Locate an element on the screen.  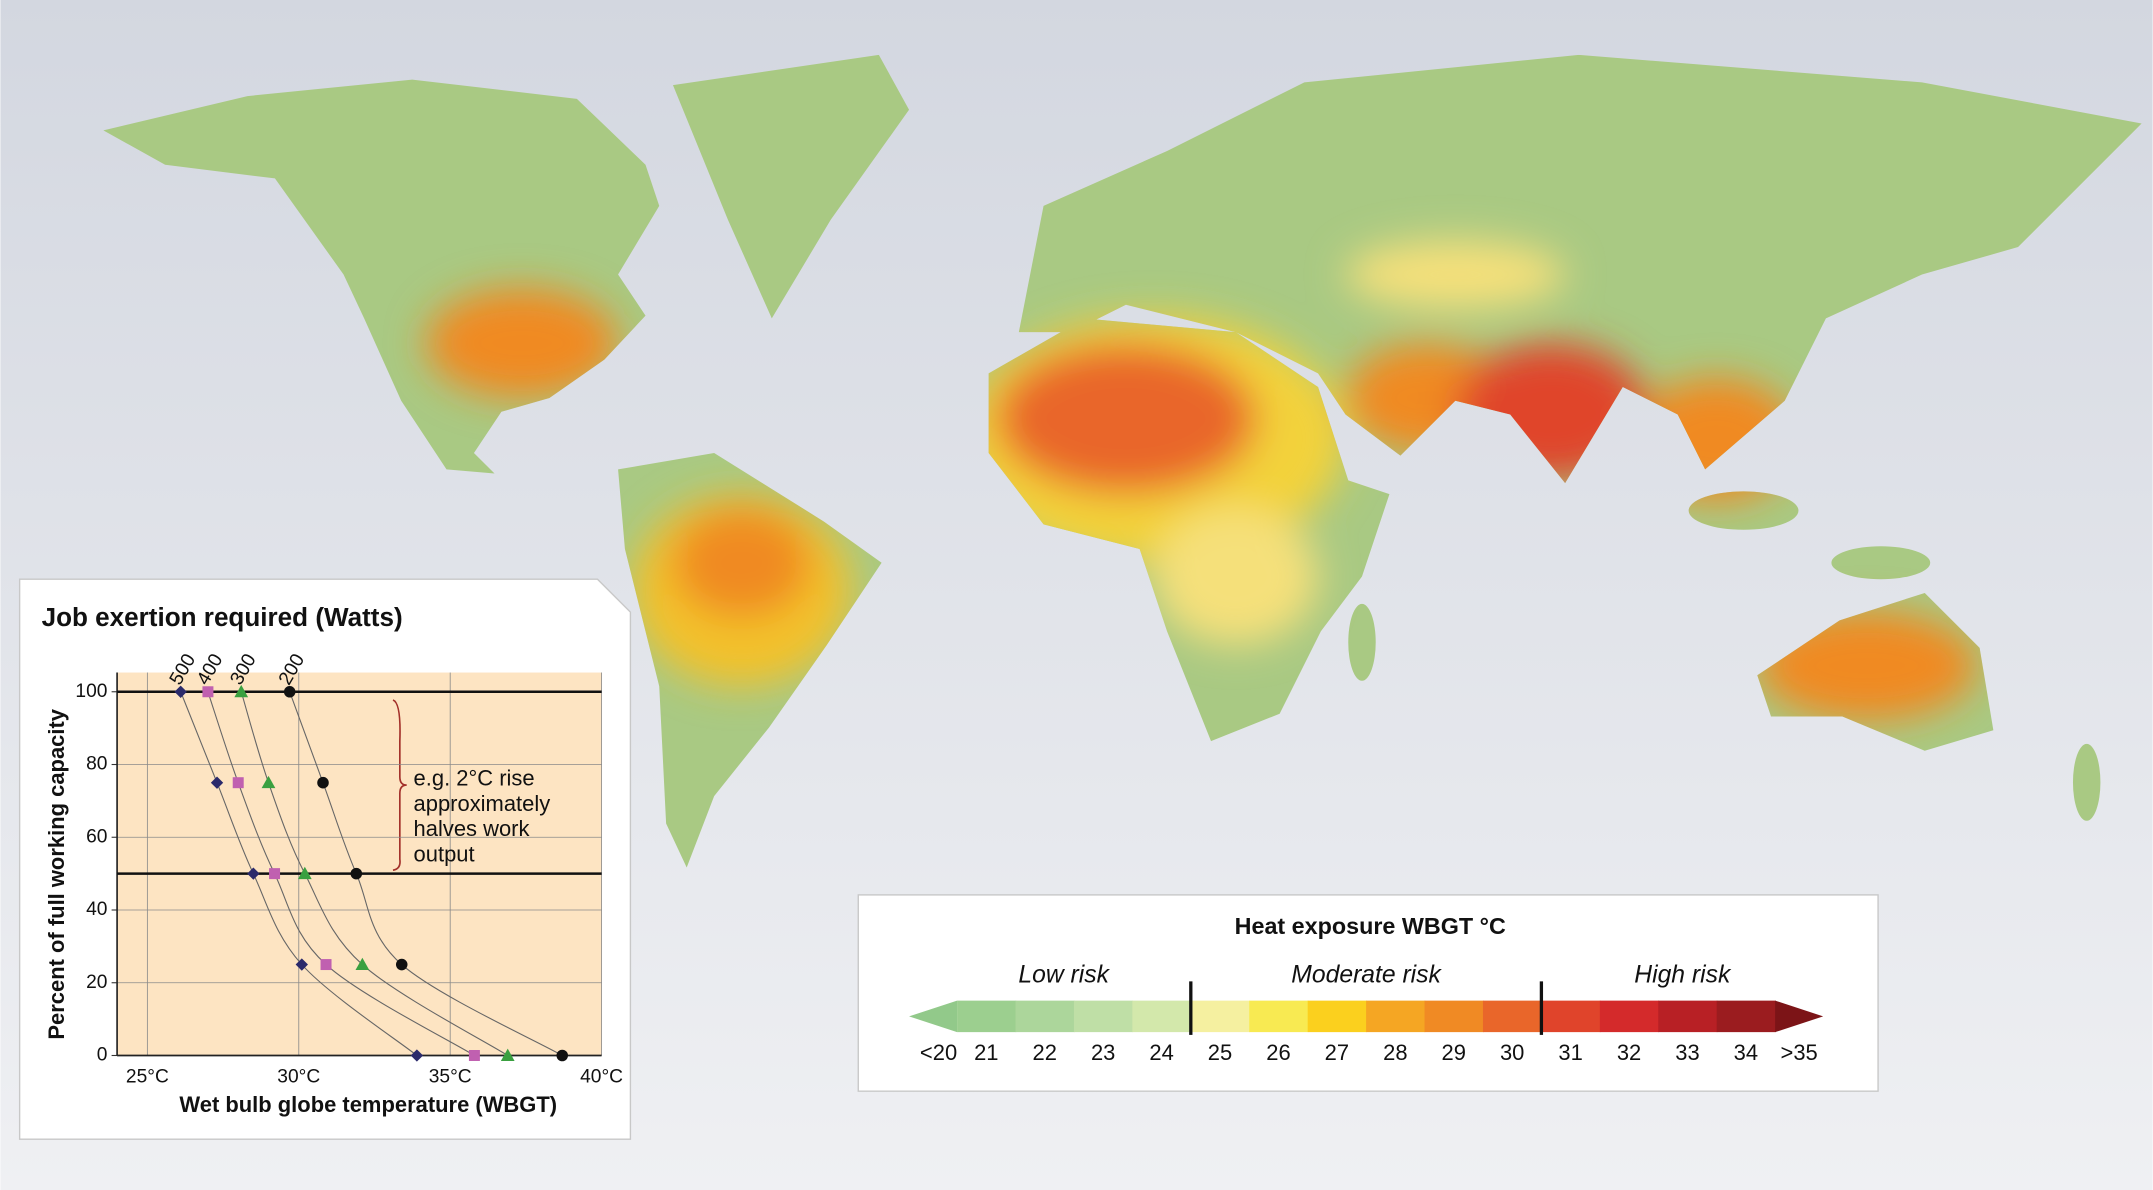
y-tick-label: 20 is located at coordinates (96, 982).